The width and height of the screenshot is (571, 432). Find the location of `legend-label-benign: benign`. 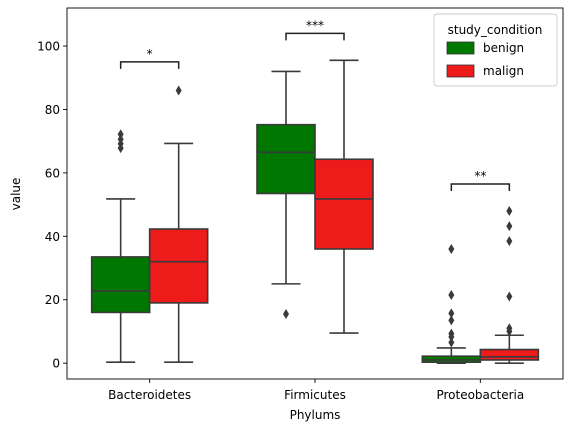

legend-label-benign: benign is located at coordinates (503, 48).